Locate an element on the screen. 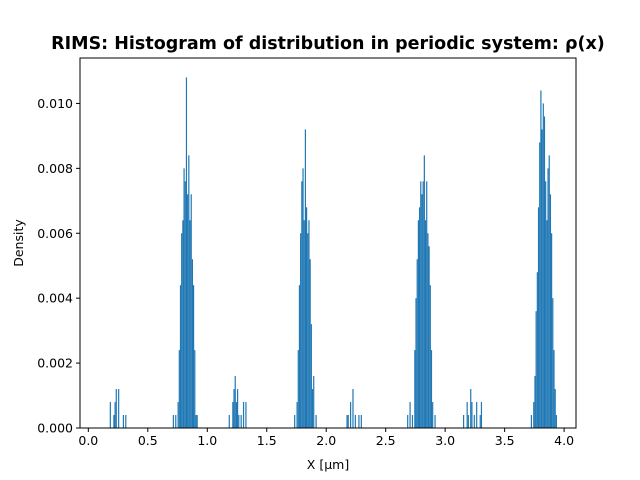 This screenshot has height=480, width=640. y-tick-label: 0.010 is located at coordinates (55, 103).